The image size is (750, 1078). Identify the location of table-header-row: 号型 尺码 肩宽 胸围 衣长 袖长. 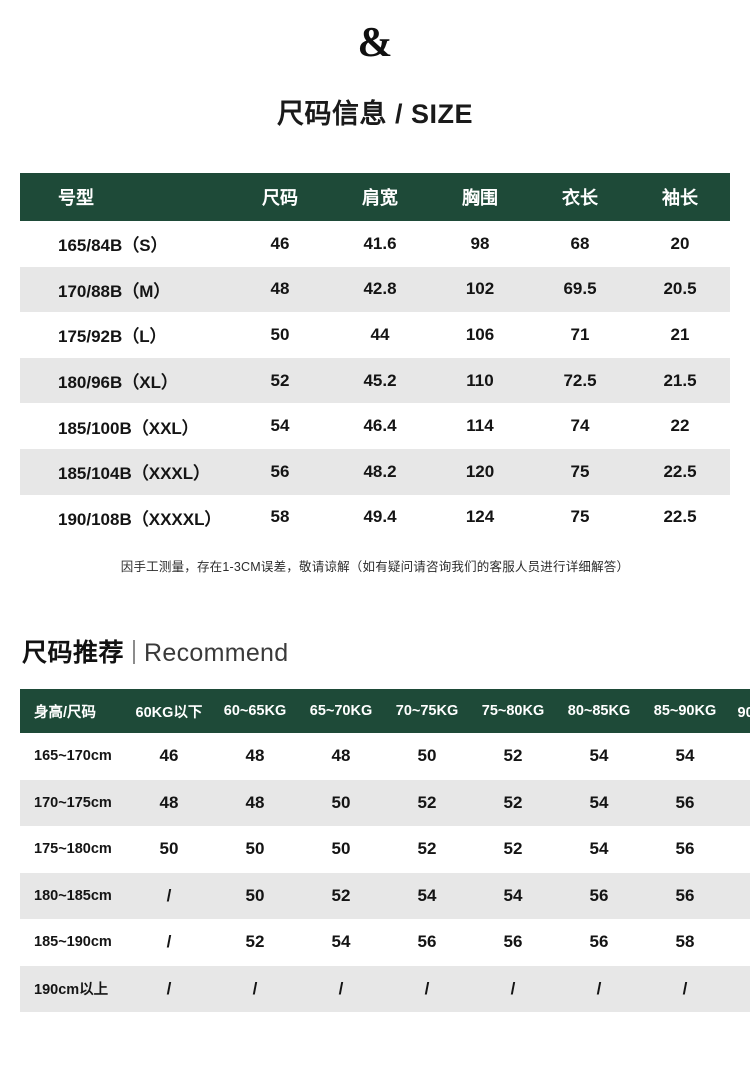
(375, 197).